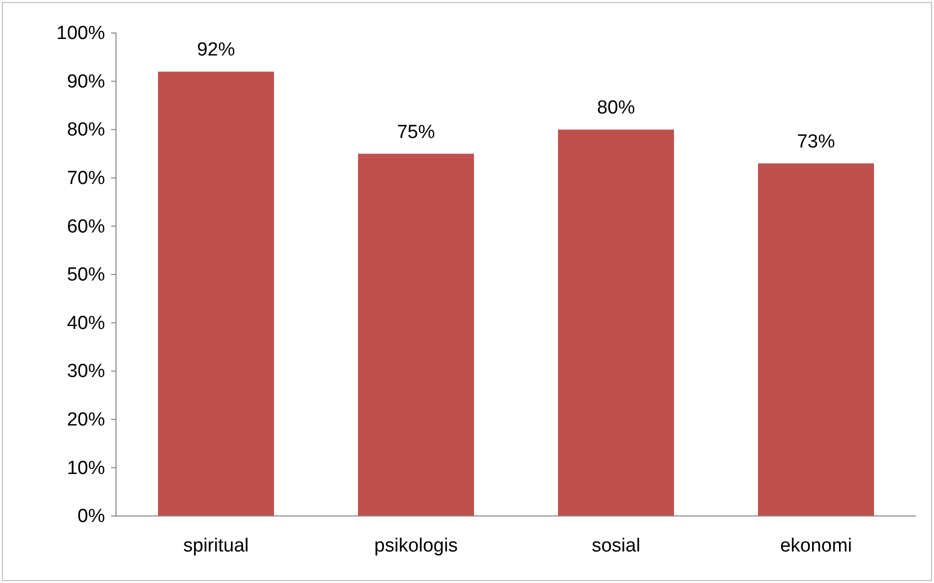  What do you see at coordinates (86, 371) in the screenshot?
I see `y-tick-label: 30%` at bounding box center [86, 371].